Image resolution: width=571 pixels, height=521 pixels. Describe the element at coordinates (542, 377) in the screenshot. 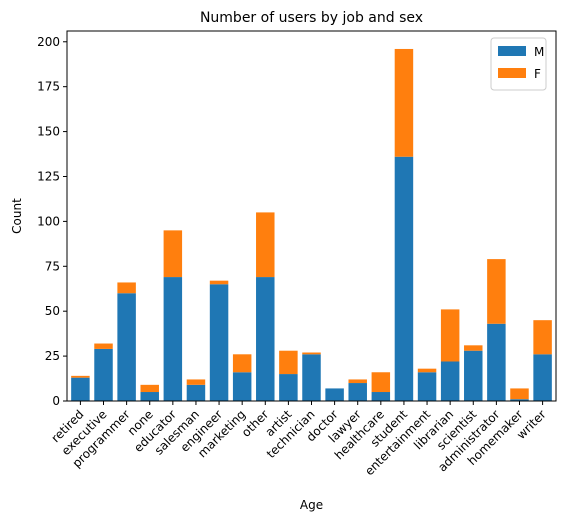

I see `bar-M-writer` at that location.